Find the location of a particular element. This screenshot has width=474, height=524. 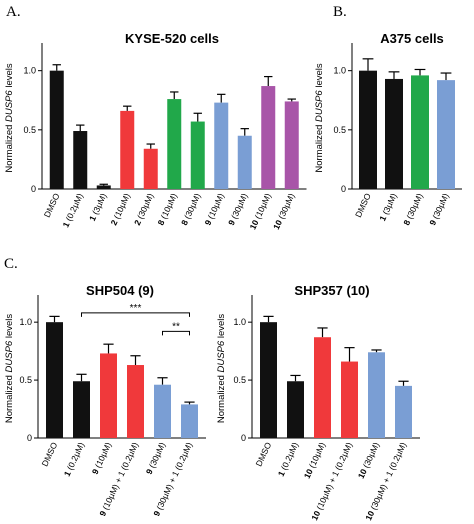

chart-title: KYSE-520 cells is located at coordinates (172, 38).